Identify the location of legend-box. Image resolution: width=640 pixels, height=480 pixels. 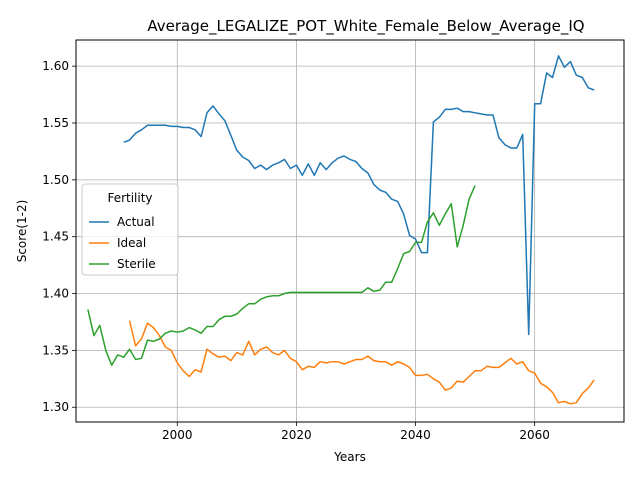
(130, 229).